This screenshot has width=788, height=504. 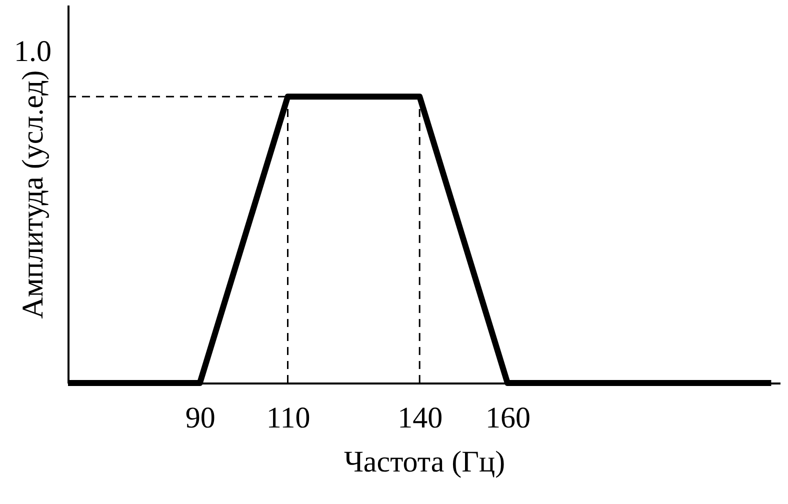 What do you see at coordinates (33, 194) in the screenshot?
I see `y-axis-title: Амплитуда (усл.ед)` at bounding box center [33, 194].